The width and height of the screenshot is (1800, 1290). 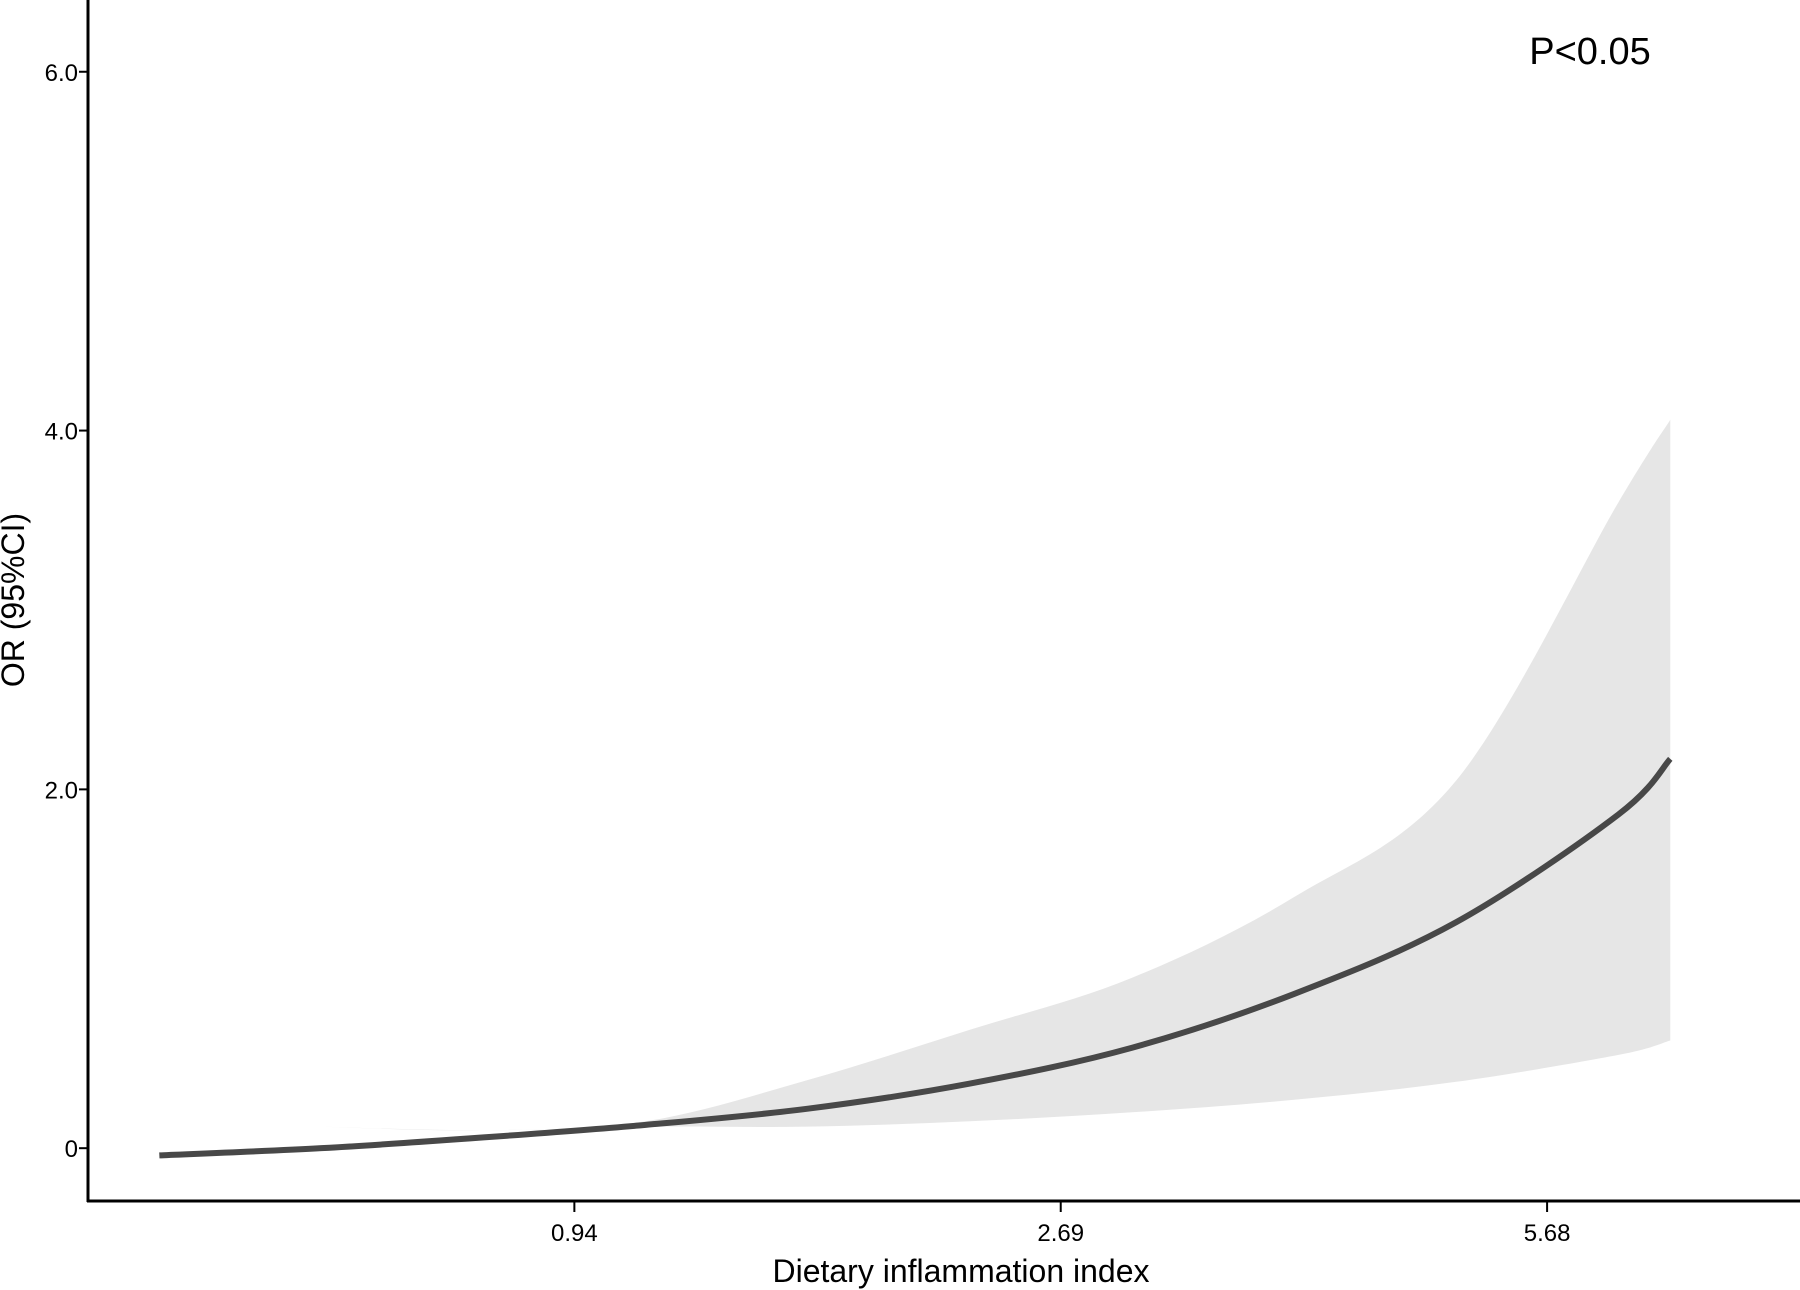 I want to click on p-value-annotation: P<0.05, so click(x=1590, y=52).